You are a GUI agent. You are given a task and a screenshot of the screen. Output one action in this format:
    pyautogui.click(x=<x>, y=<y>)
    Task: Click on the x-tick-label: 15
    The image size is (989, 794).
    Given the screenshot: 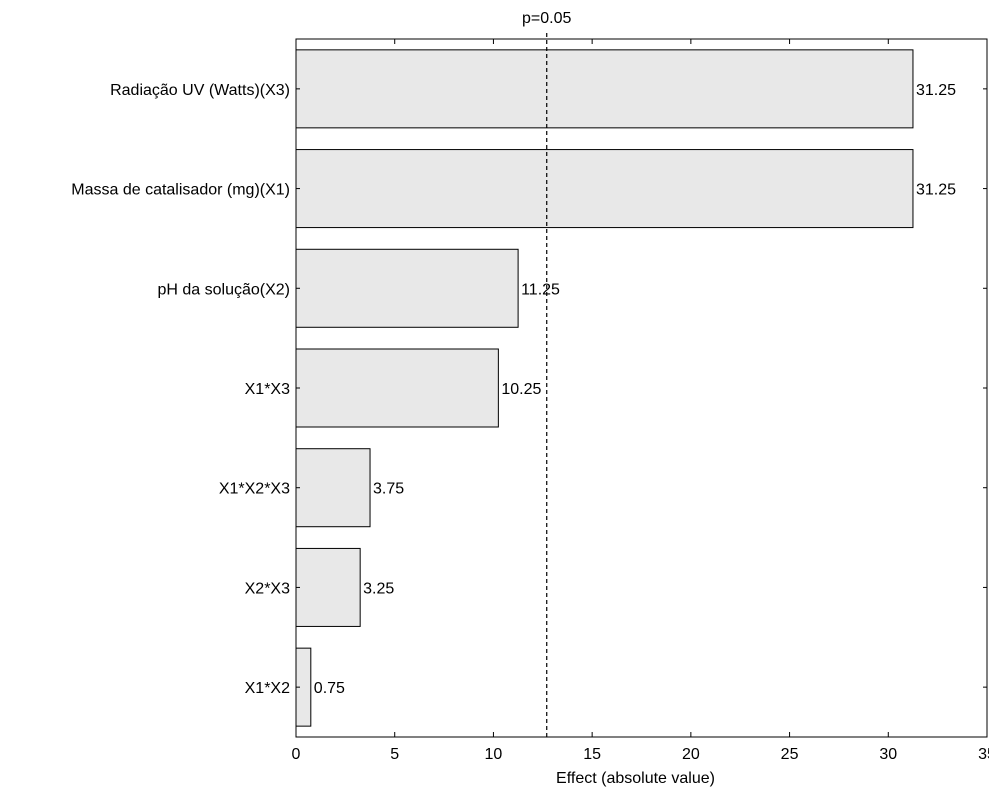 What is the action you would take?
    pyautogui.click(x=592, y=754)
    